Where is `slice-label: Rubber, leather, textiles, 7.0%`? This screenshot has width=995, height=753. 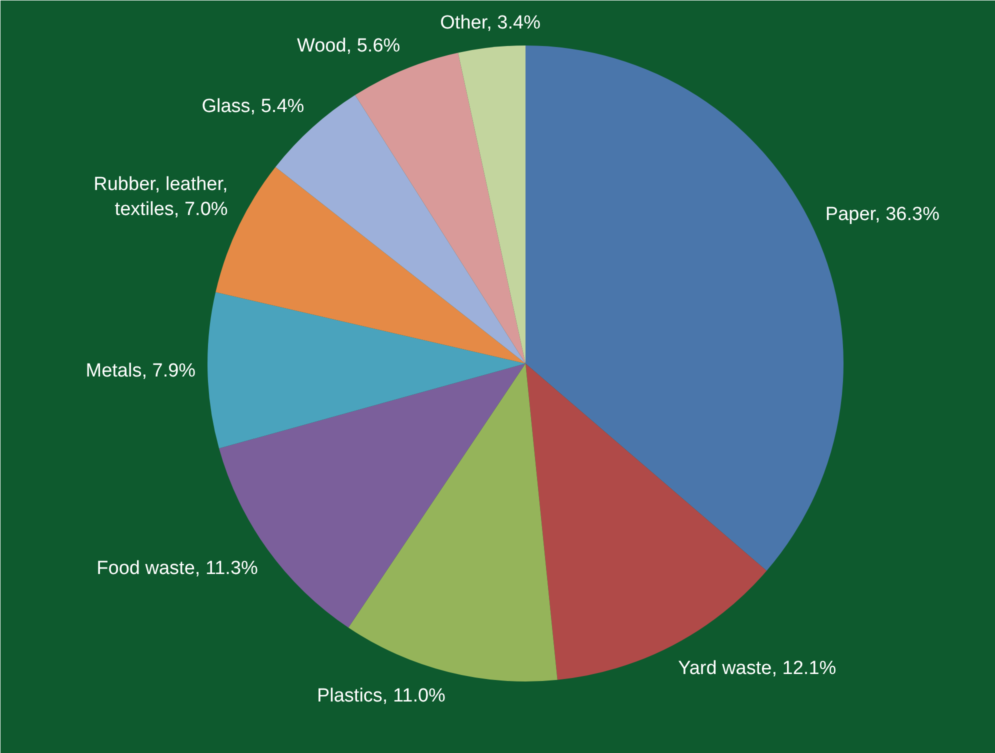
slice-label: Rubber, leather, textiles, 7.0% is located at coordinates (161, 197).